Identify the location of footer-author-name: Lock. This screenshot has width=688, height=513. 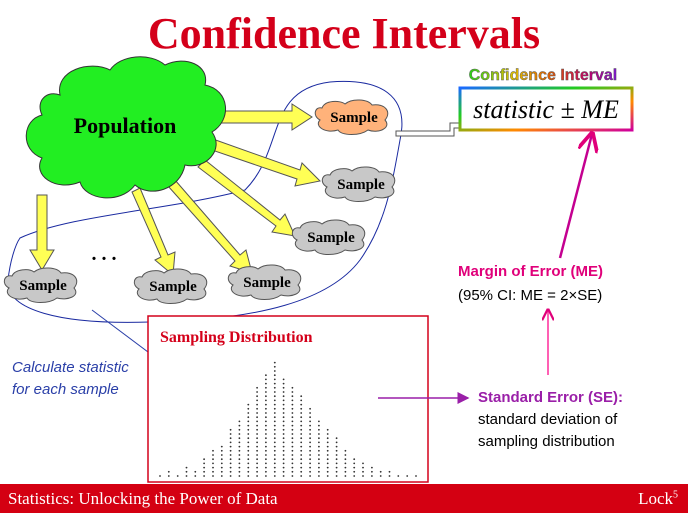
(655, 498).